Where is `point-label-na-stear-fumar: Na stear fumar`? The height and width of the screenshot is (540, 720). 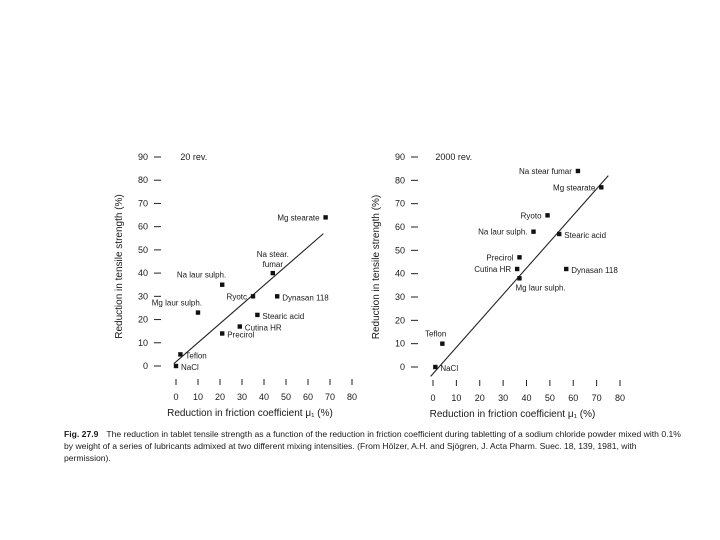
point-label-na-stear-fumar: Na stear fumar is located at coordinates (545, 171).